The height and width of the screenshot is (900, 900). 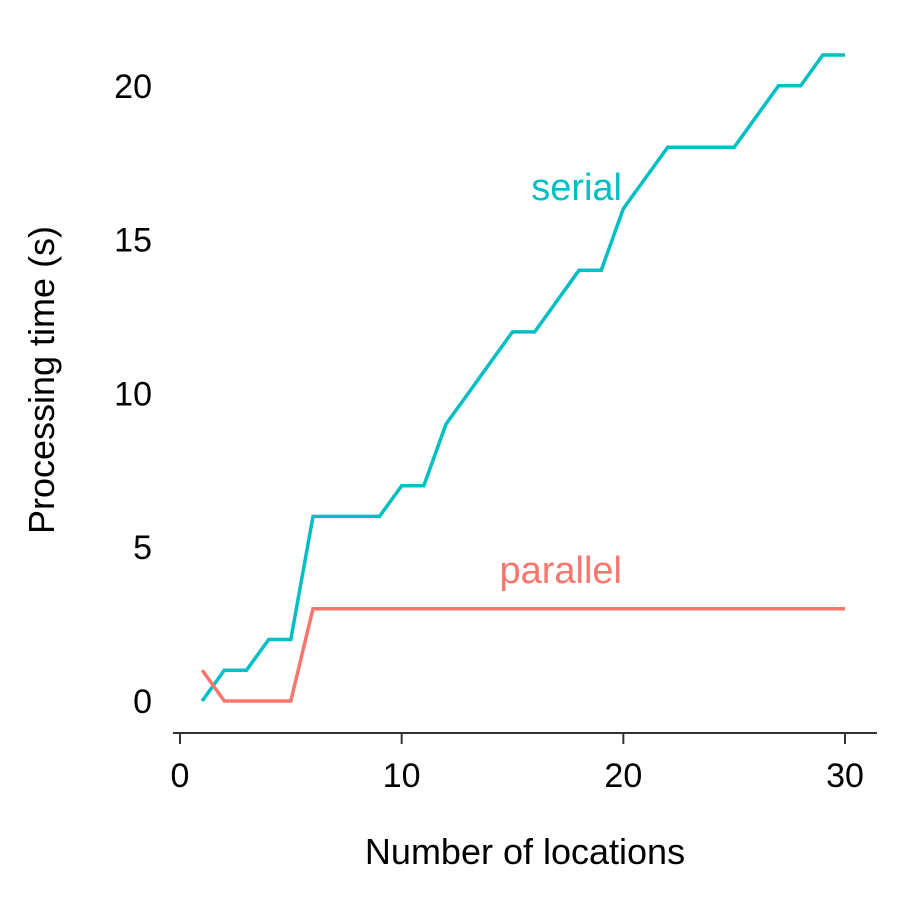 I want to click on x-axis: 0 10 20 30, so click(x=524, y=763).